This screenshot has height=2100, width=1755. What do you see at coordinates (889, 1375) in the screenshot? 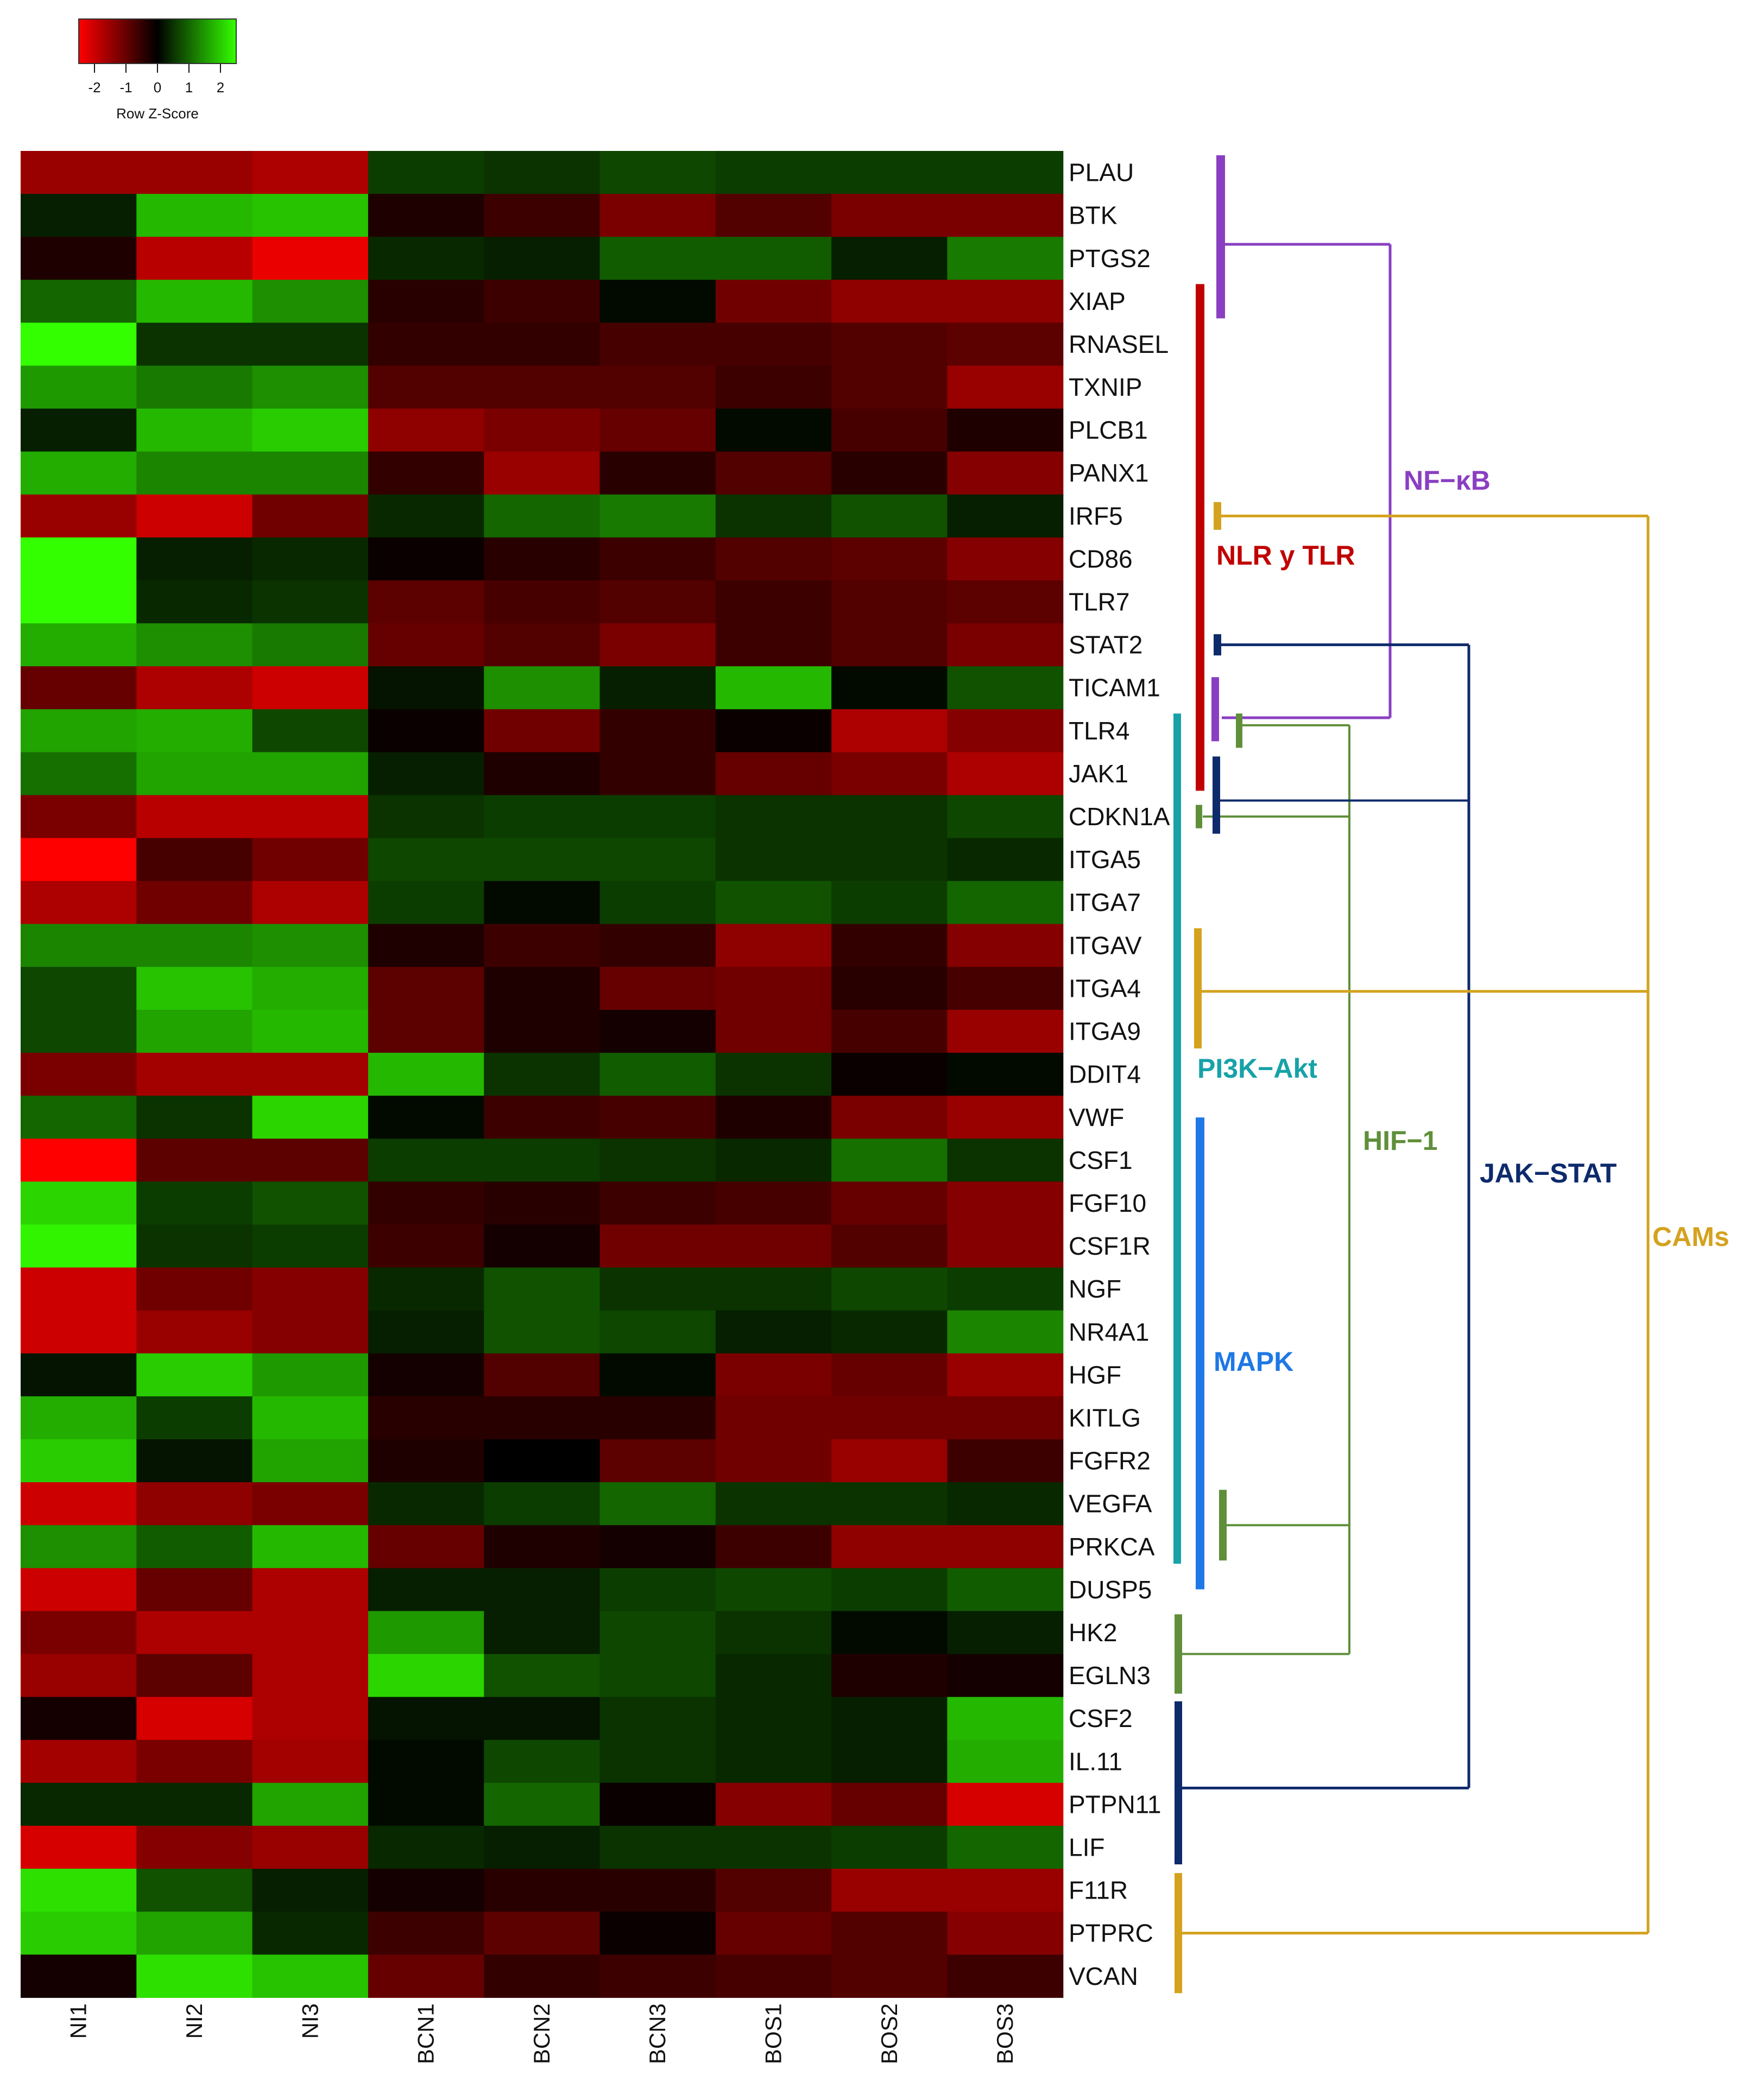
I see `cell-hgf-bos2` at bounding box center [889, 1375].